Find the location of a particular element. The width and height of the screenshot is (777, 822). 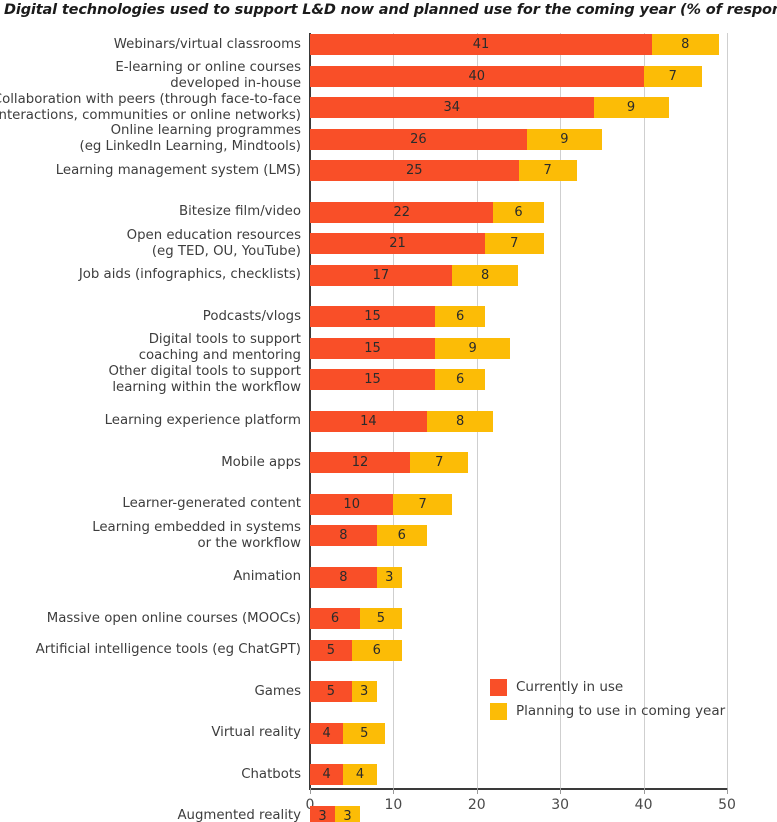

category-label: Job aids (infographics, checklists) is located at coordinates (189, 274).